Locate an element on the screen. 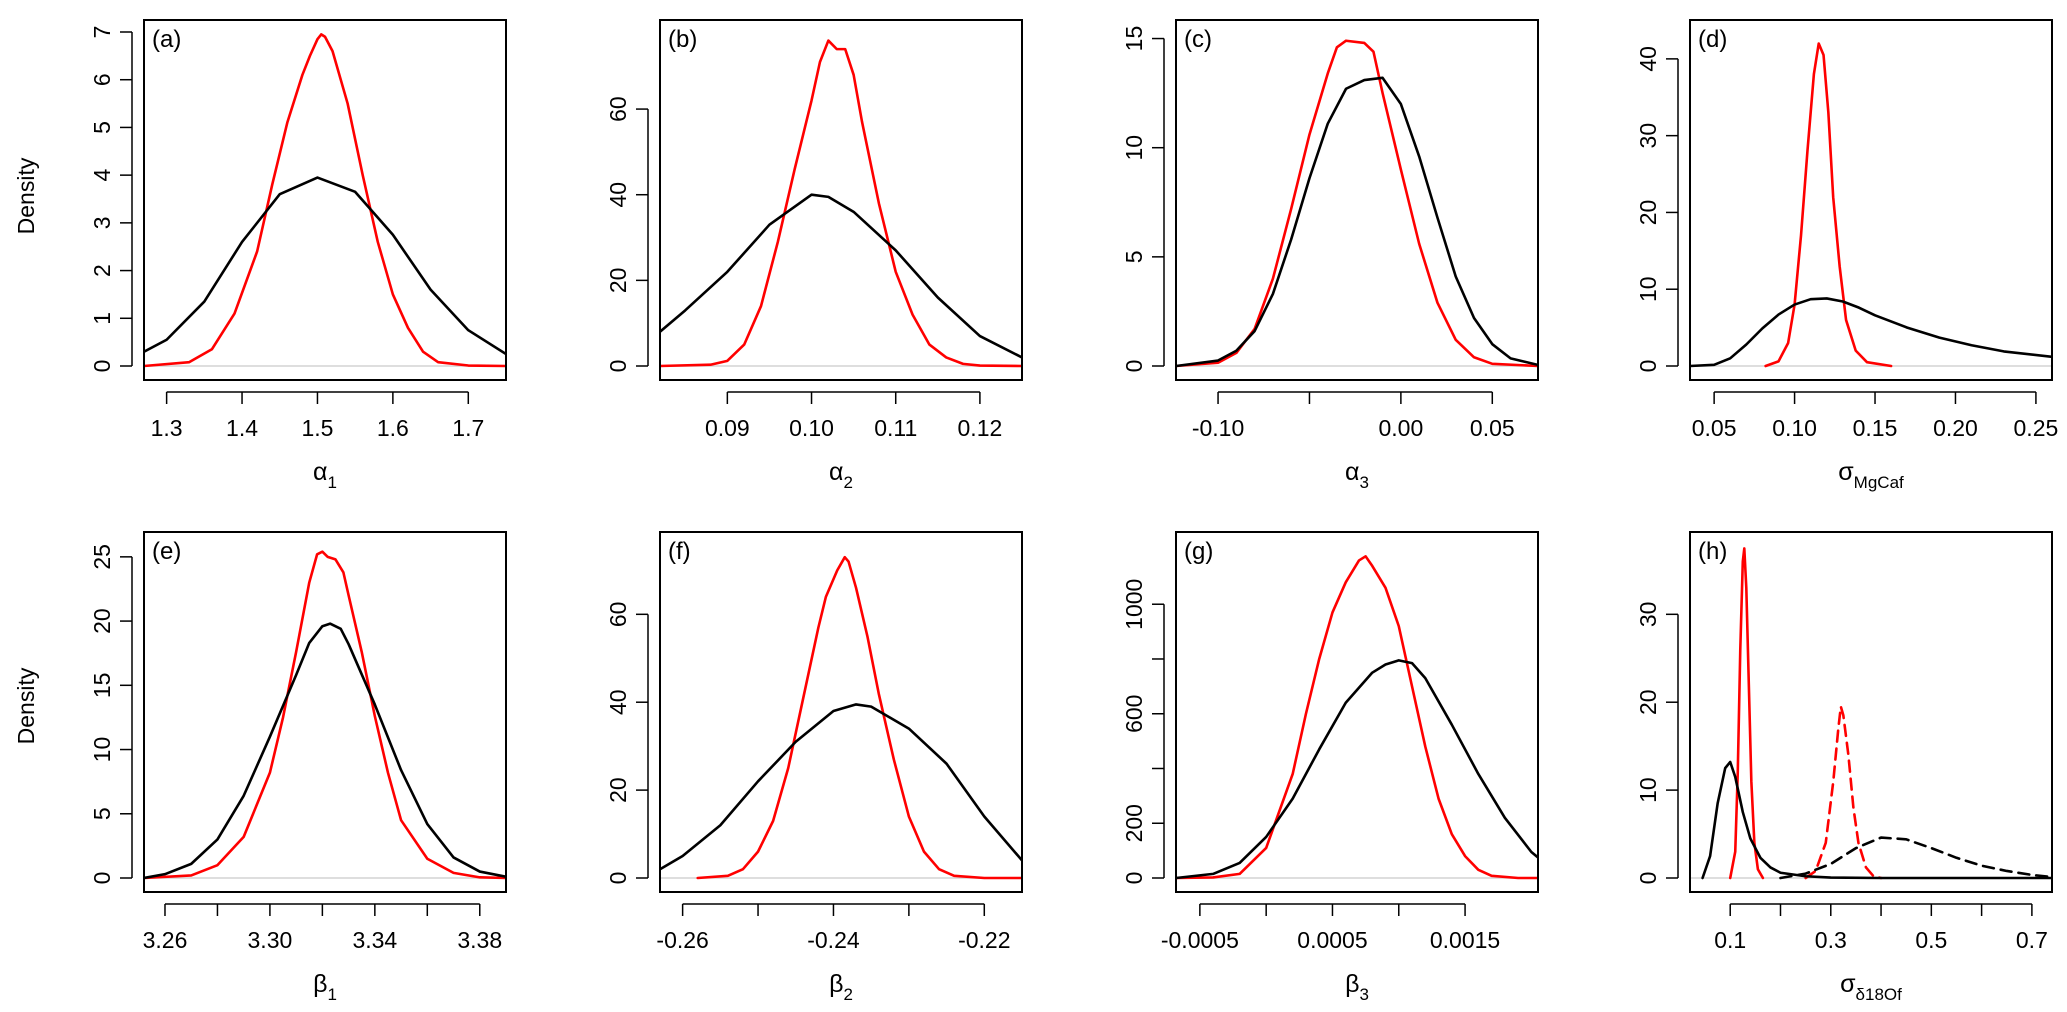 This screenshot has width=2067, height=1012. x-axis-label-main: β is located at coordinates (320, 984).